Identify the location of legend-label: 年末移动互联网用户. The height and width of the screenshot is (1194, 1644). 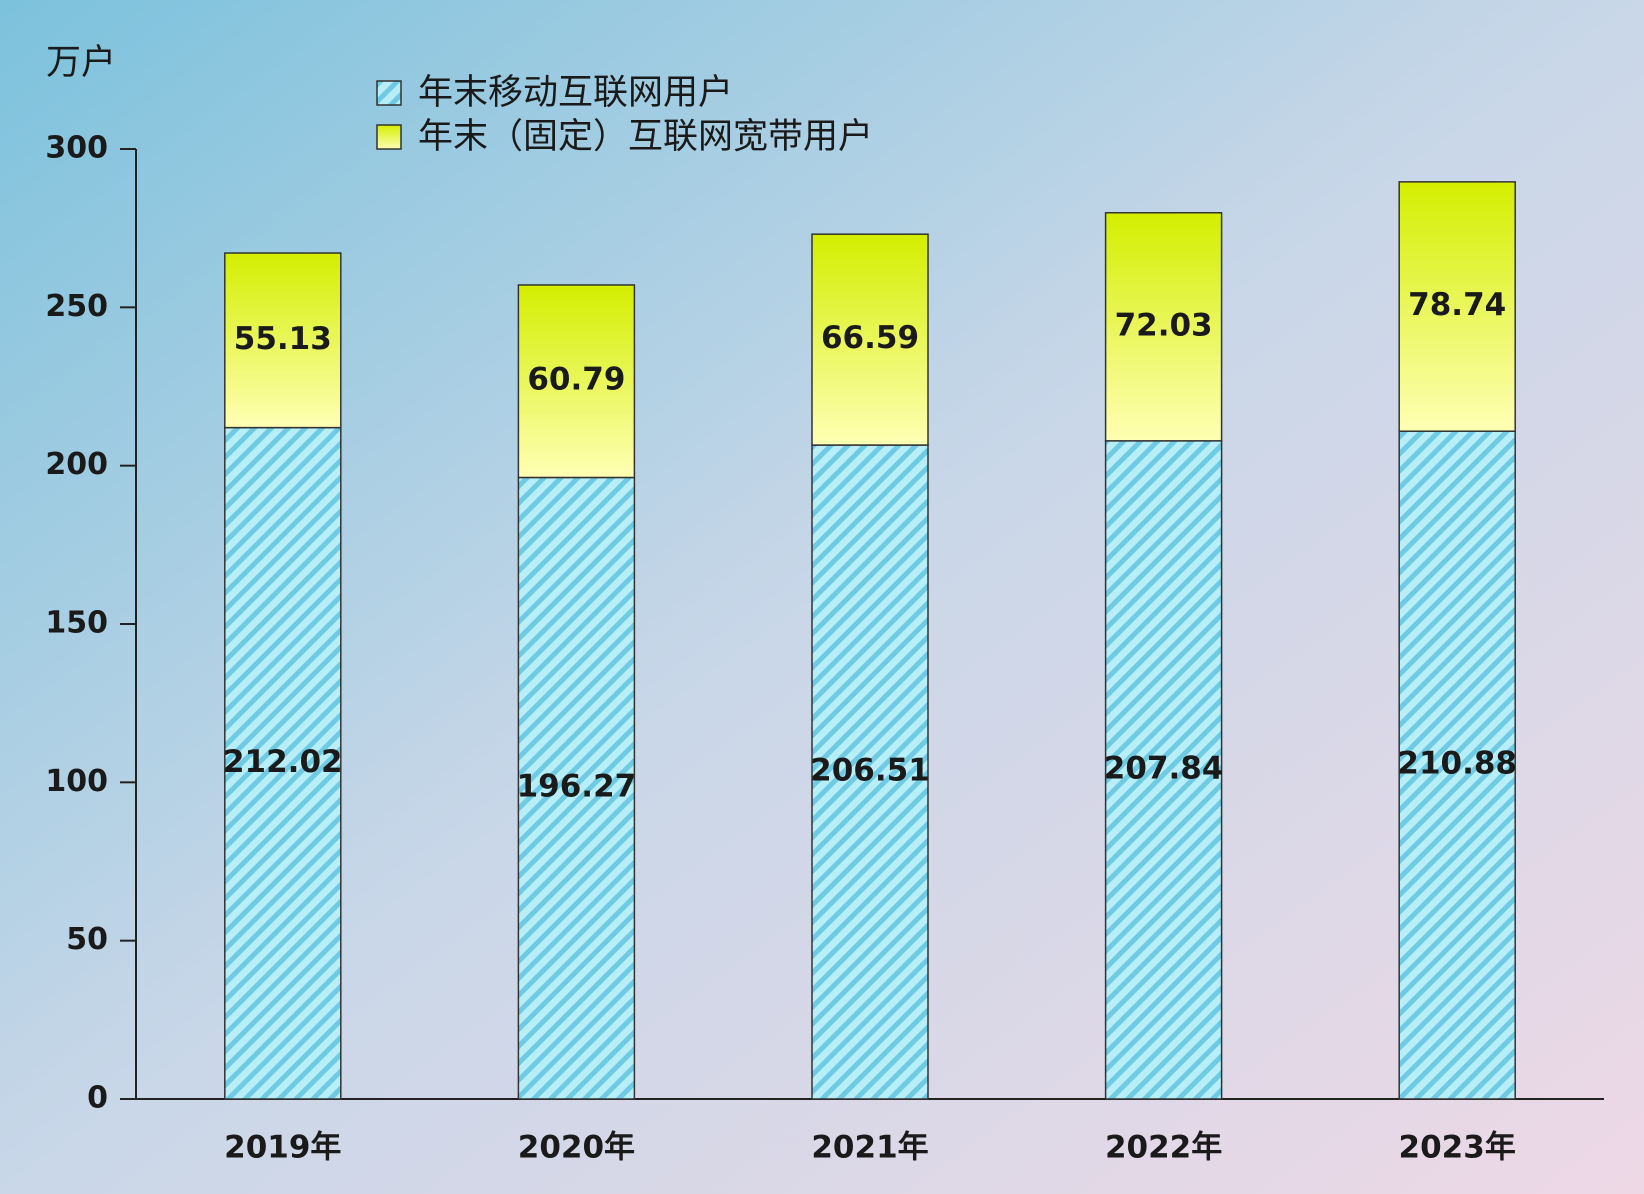
(575, 93).